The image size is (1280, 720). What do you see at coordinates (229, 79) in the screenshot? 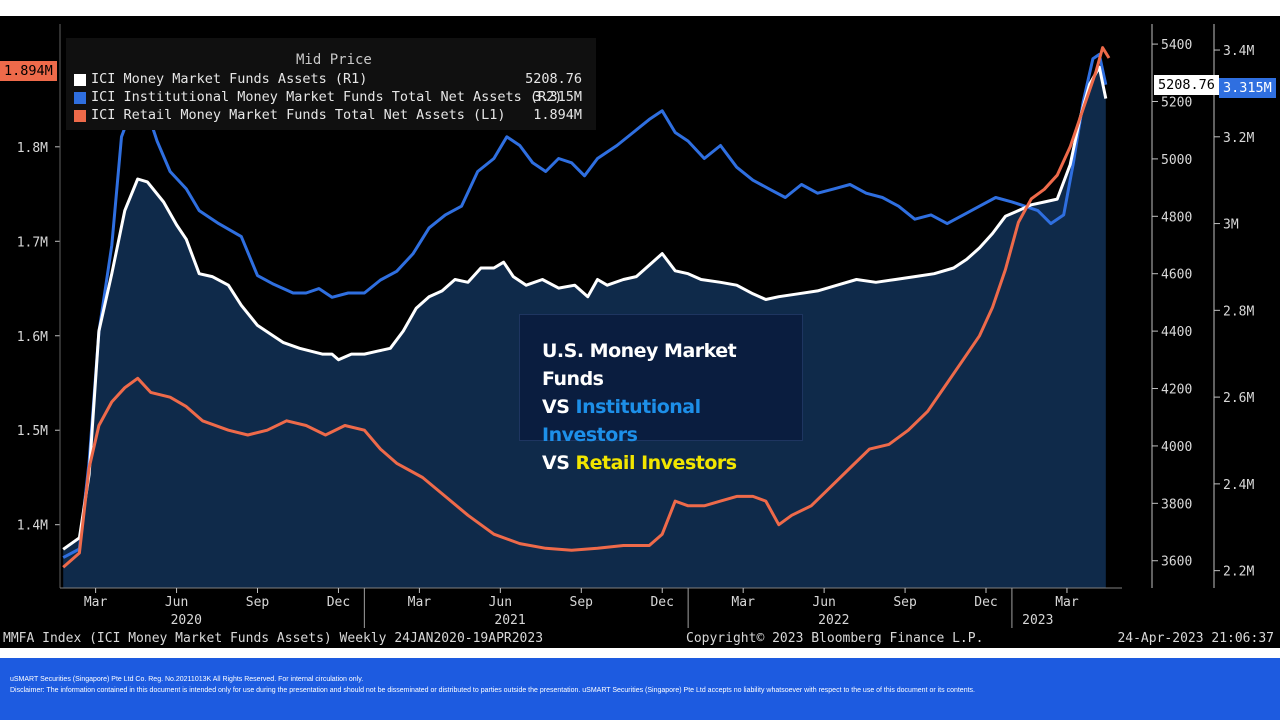
I see `legend-label: ICI Money Market Funds Assets (R1)` at bounding box center [229, 79].